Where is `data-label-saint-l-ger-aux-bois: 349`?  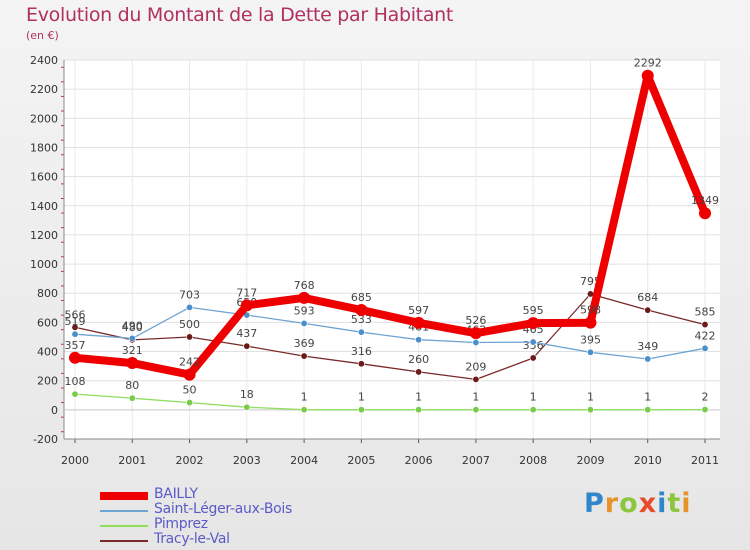
data-label-saint-l-ger-aux-bois: 349 is located at coordinates (647, 346).